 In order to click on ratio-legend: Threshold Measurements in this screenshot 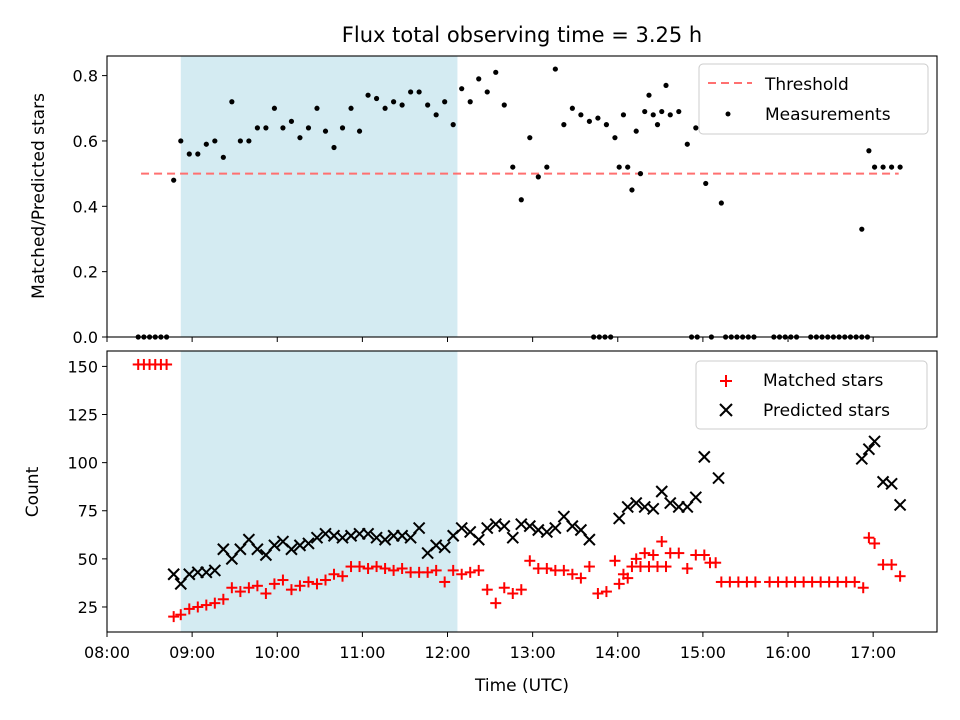, I will do `click(813, 99)`.